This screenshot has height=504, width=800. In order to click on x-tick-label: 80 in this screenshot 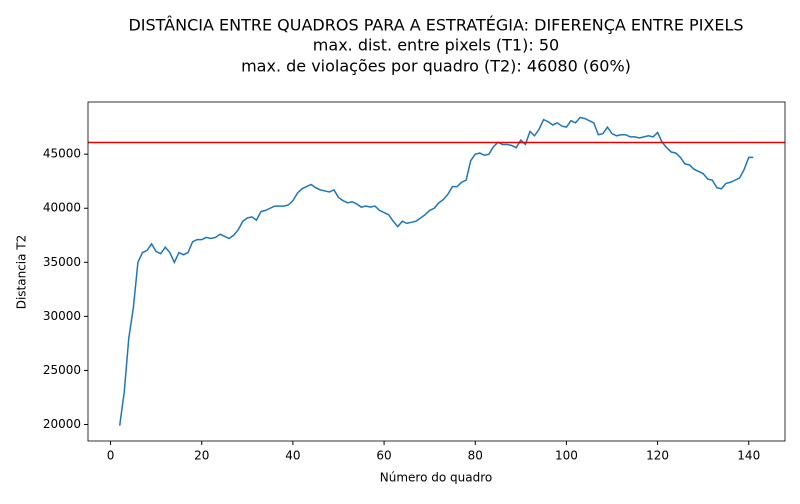, I will do `click(475, 456)`.